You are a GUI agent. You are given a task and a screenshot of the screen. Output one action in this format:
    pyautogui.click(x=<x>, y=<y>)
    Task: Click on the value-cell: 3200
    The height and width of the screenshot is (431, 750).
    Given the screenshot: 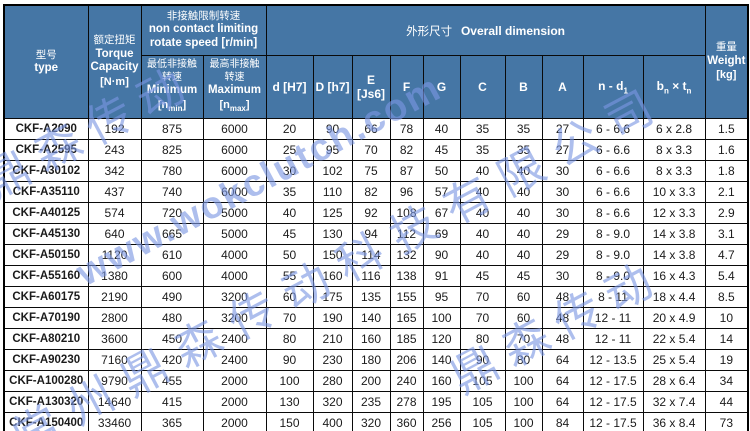 What is the action you would take?
    pyautogui.click(x=234, y=297)
    